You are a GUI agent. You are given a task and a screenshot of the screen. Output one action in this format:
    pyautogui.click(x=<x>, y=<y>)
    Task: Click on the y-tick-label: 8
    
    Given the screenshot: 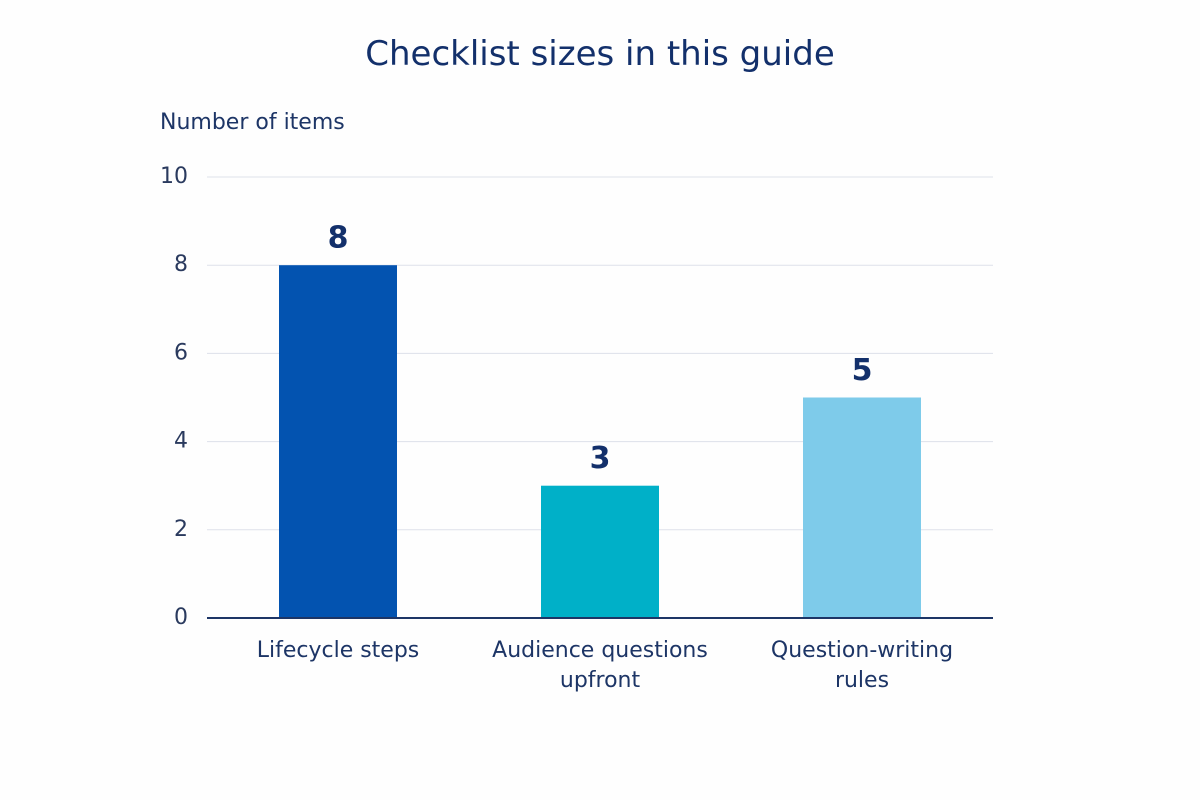 What is the action you would take?
    pyautogui.click(x=181, y=264)
    